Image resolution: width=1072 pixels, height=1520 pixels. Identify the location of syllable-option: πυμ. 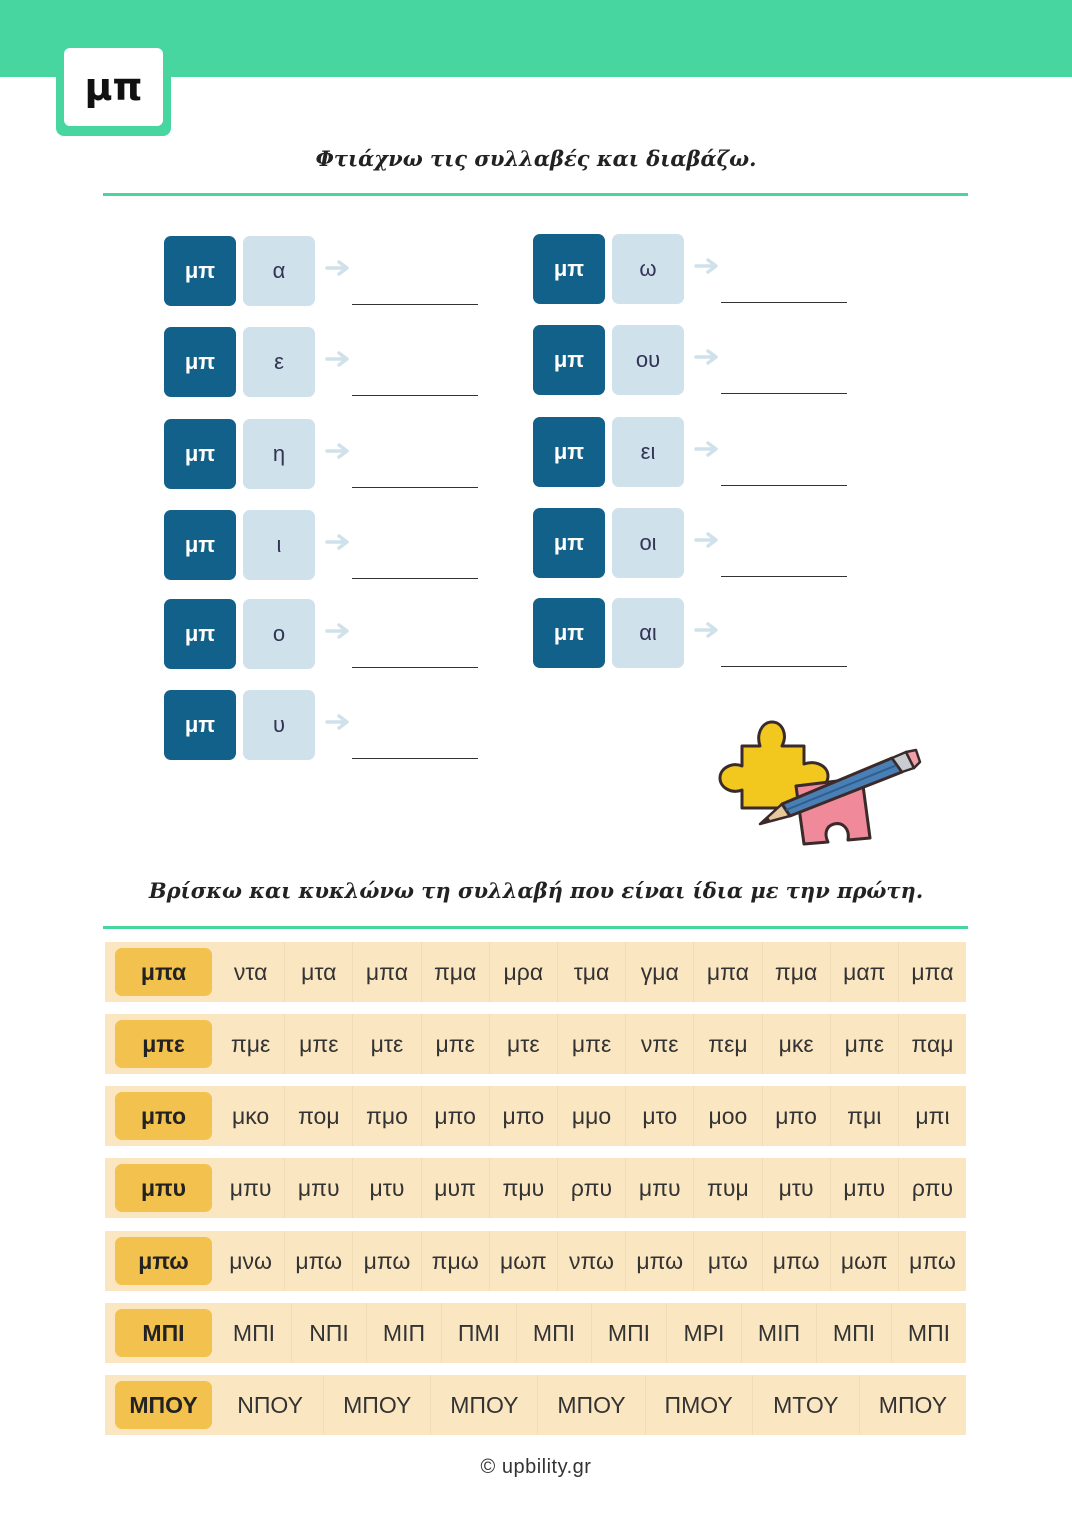
(728, 1188).